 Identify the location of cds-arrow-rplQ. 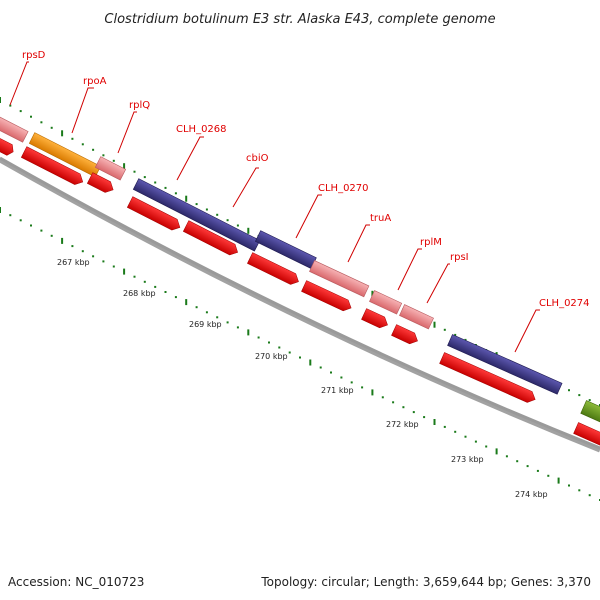
(101, 183).